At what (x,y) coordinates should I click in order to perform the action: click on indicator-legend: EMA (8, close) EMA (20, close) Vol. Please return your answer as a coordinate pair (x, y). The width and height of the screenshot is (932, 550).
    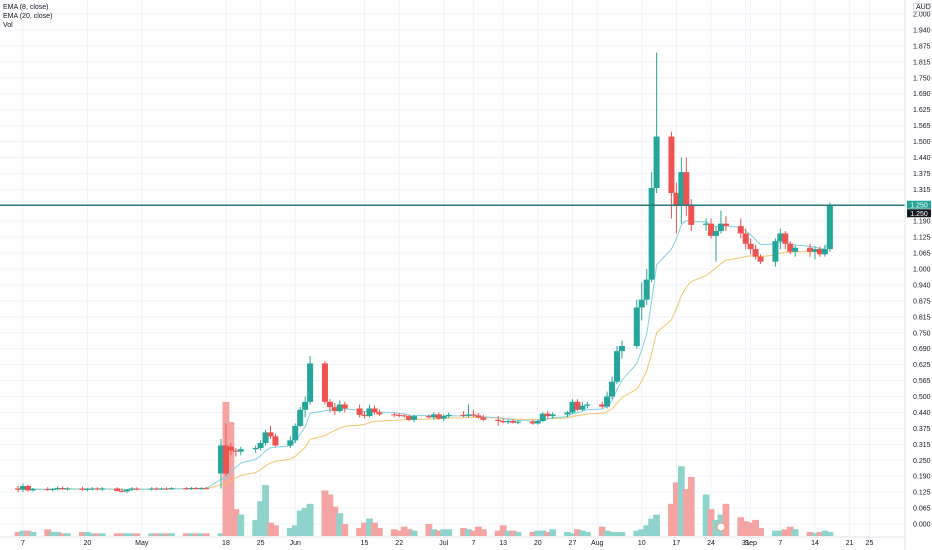
    Looking at the image, I should click on (27, 16).